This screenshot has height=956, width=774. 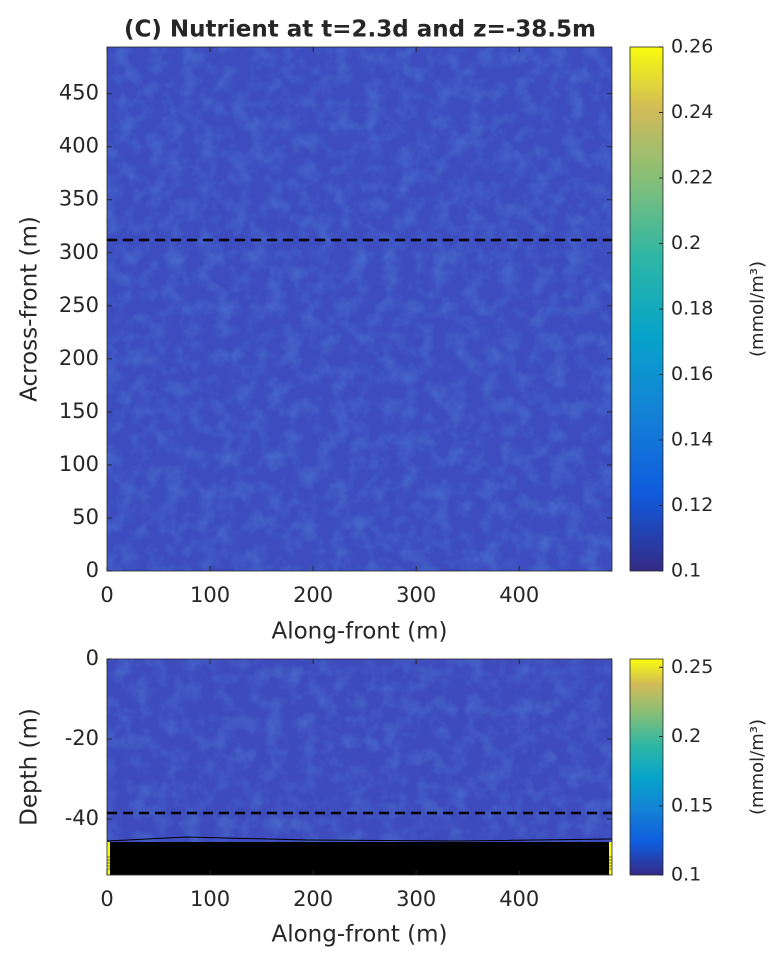 I want to click on y-tick-label: 150, so click(x=79, y=411).